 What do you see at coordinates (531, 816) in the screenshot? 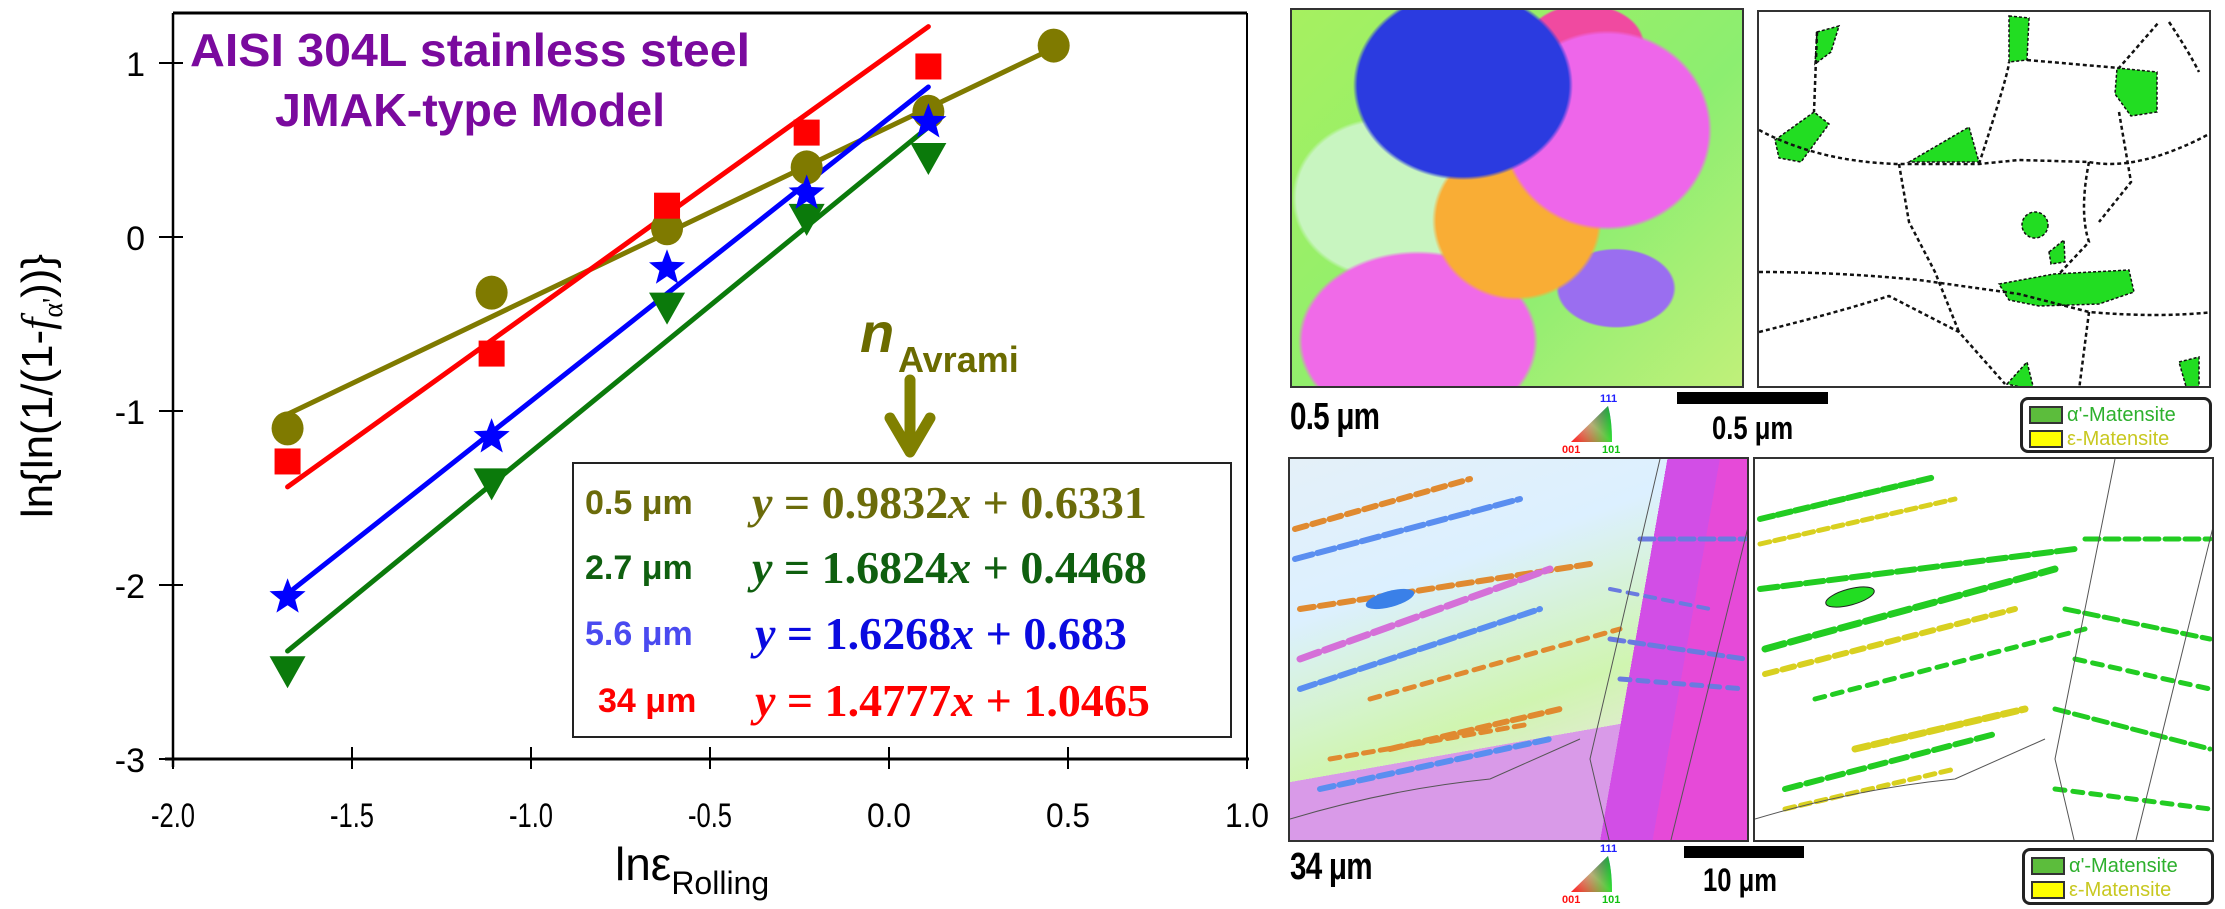
I see `x-tick-label: -1.0` at bounding box center [531, 816].